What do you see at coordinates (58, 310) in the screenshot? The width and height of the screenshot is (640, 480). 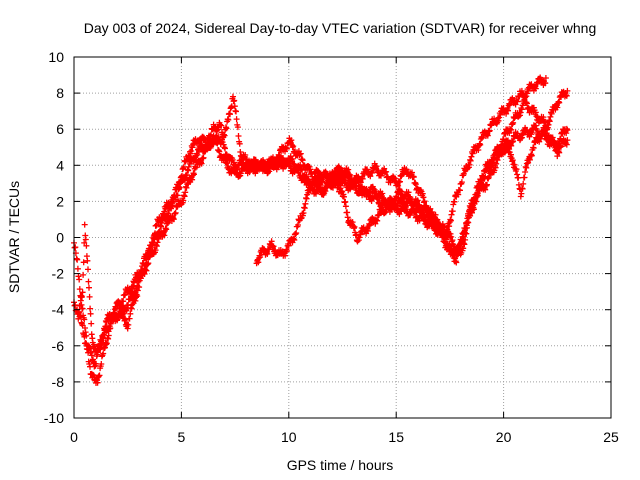 I see `y-tick-label: -4` at bounding box center [58, 310].